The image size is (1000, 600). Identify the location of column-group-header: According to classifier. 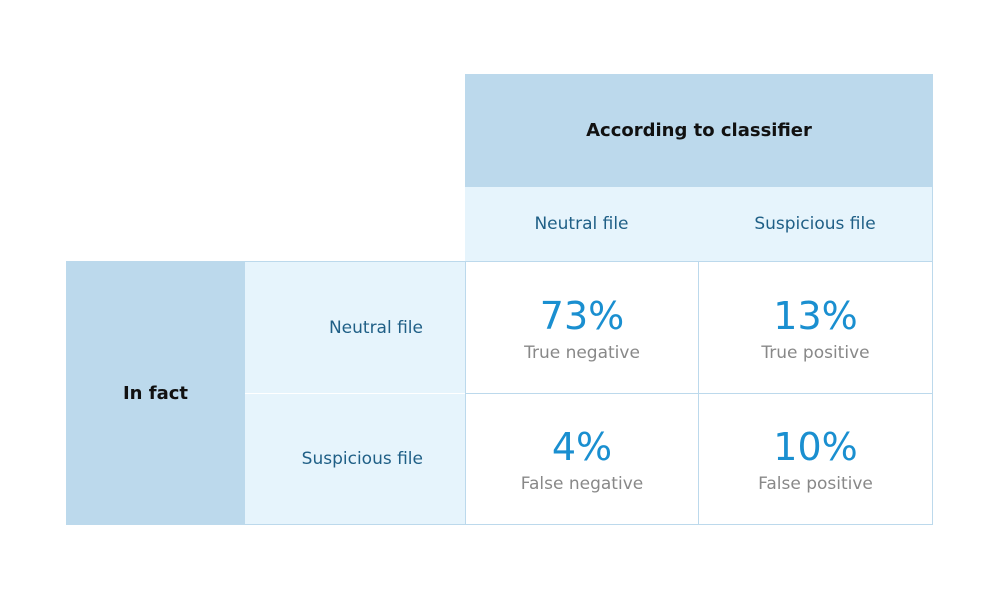
(699, 130).